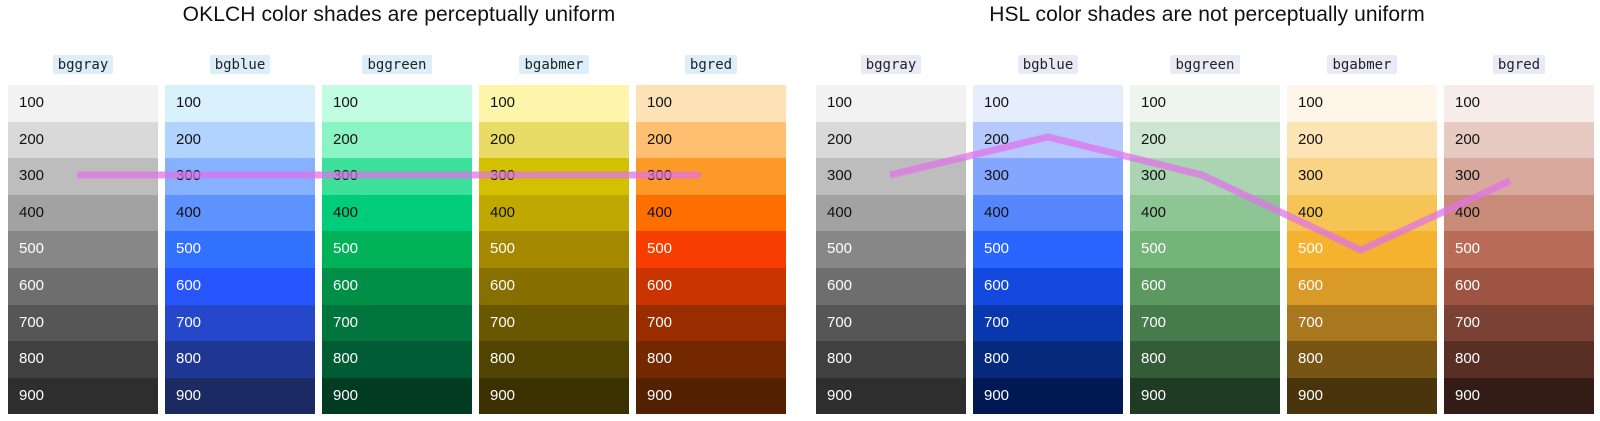  I want to click on swatch-bgblue-600: 600, so click(240, 286).